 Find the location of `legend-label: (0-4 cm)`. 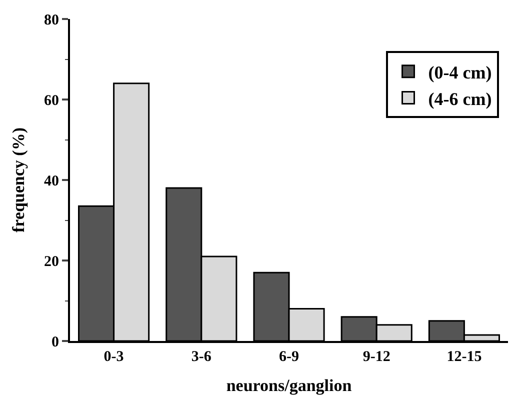

legend-label: (0-4 cm) is located at coordinates (460, 72).